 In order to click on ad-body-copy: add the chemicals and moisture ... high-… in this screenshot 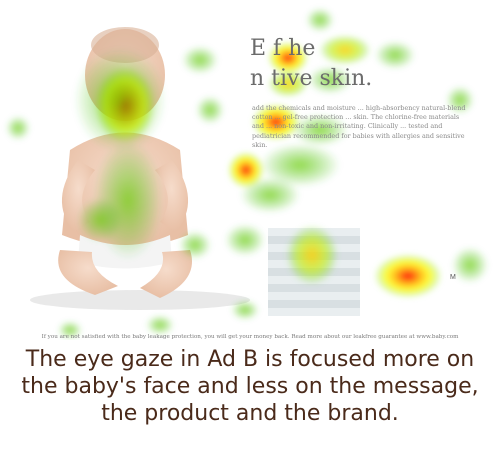, I will do `click(359, 126)`.